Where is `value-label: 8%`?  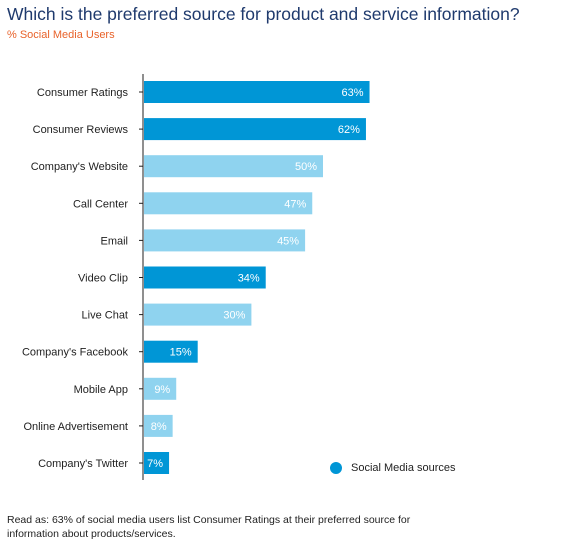 value-label: 8% is located at coordinates (159, 427).